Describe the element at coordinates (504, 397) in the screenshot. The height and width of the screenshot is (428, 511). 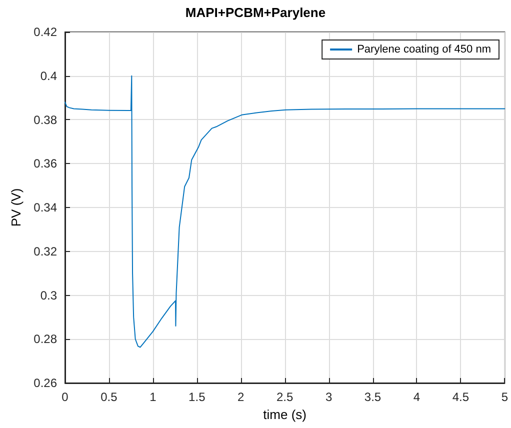
I see `x-tick-label: 5` at that location.